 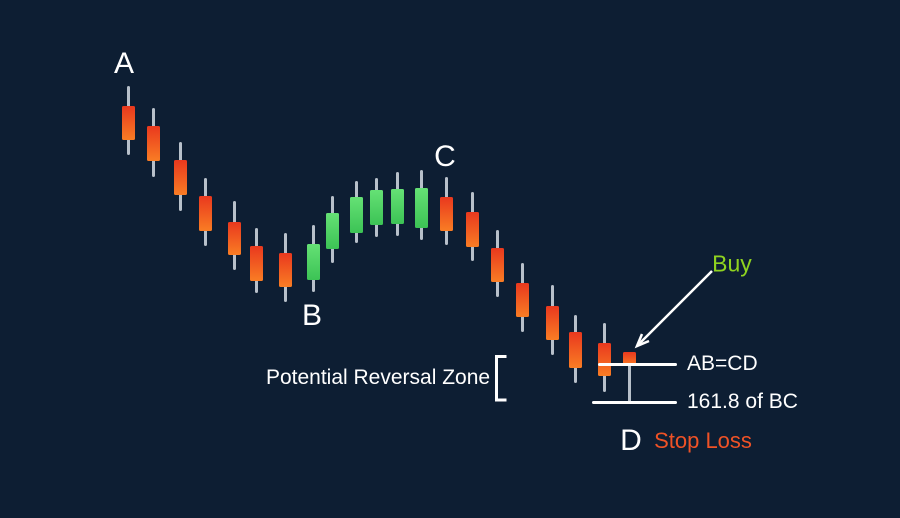 What do you see at coordinates (312, 315) in the screenshot?
I see `label-point-b: B` at bounding box center [312, 315].